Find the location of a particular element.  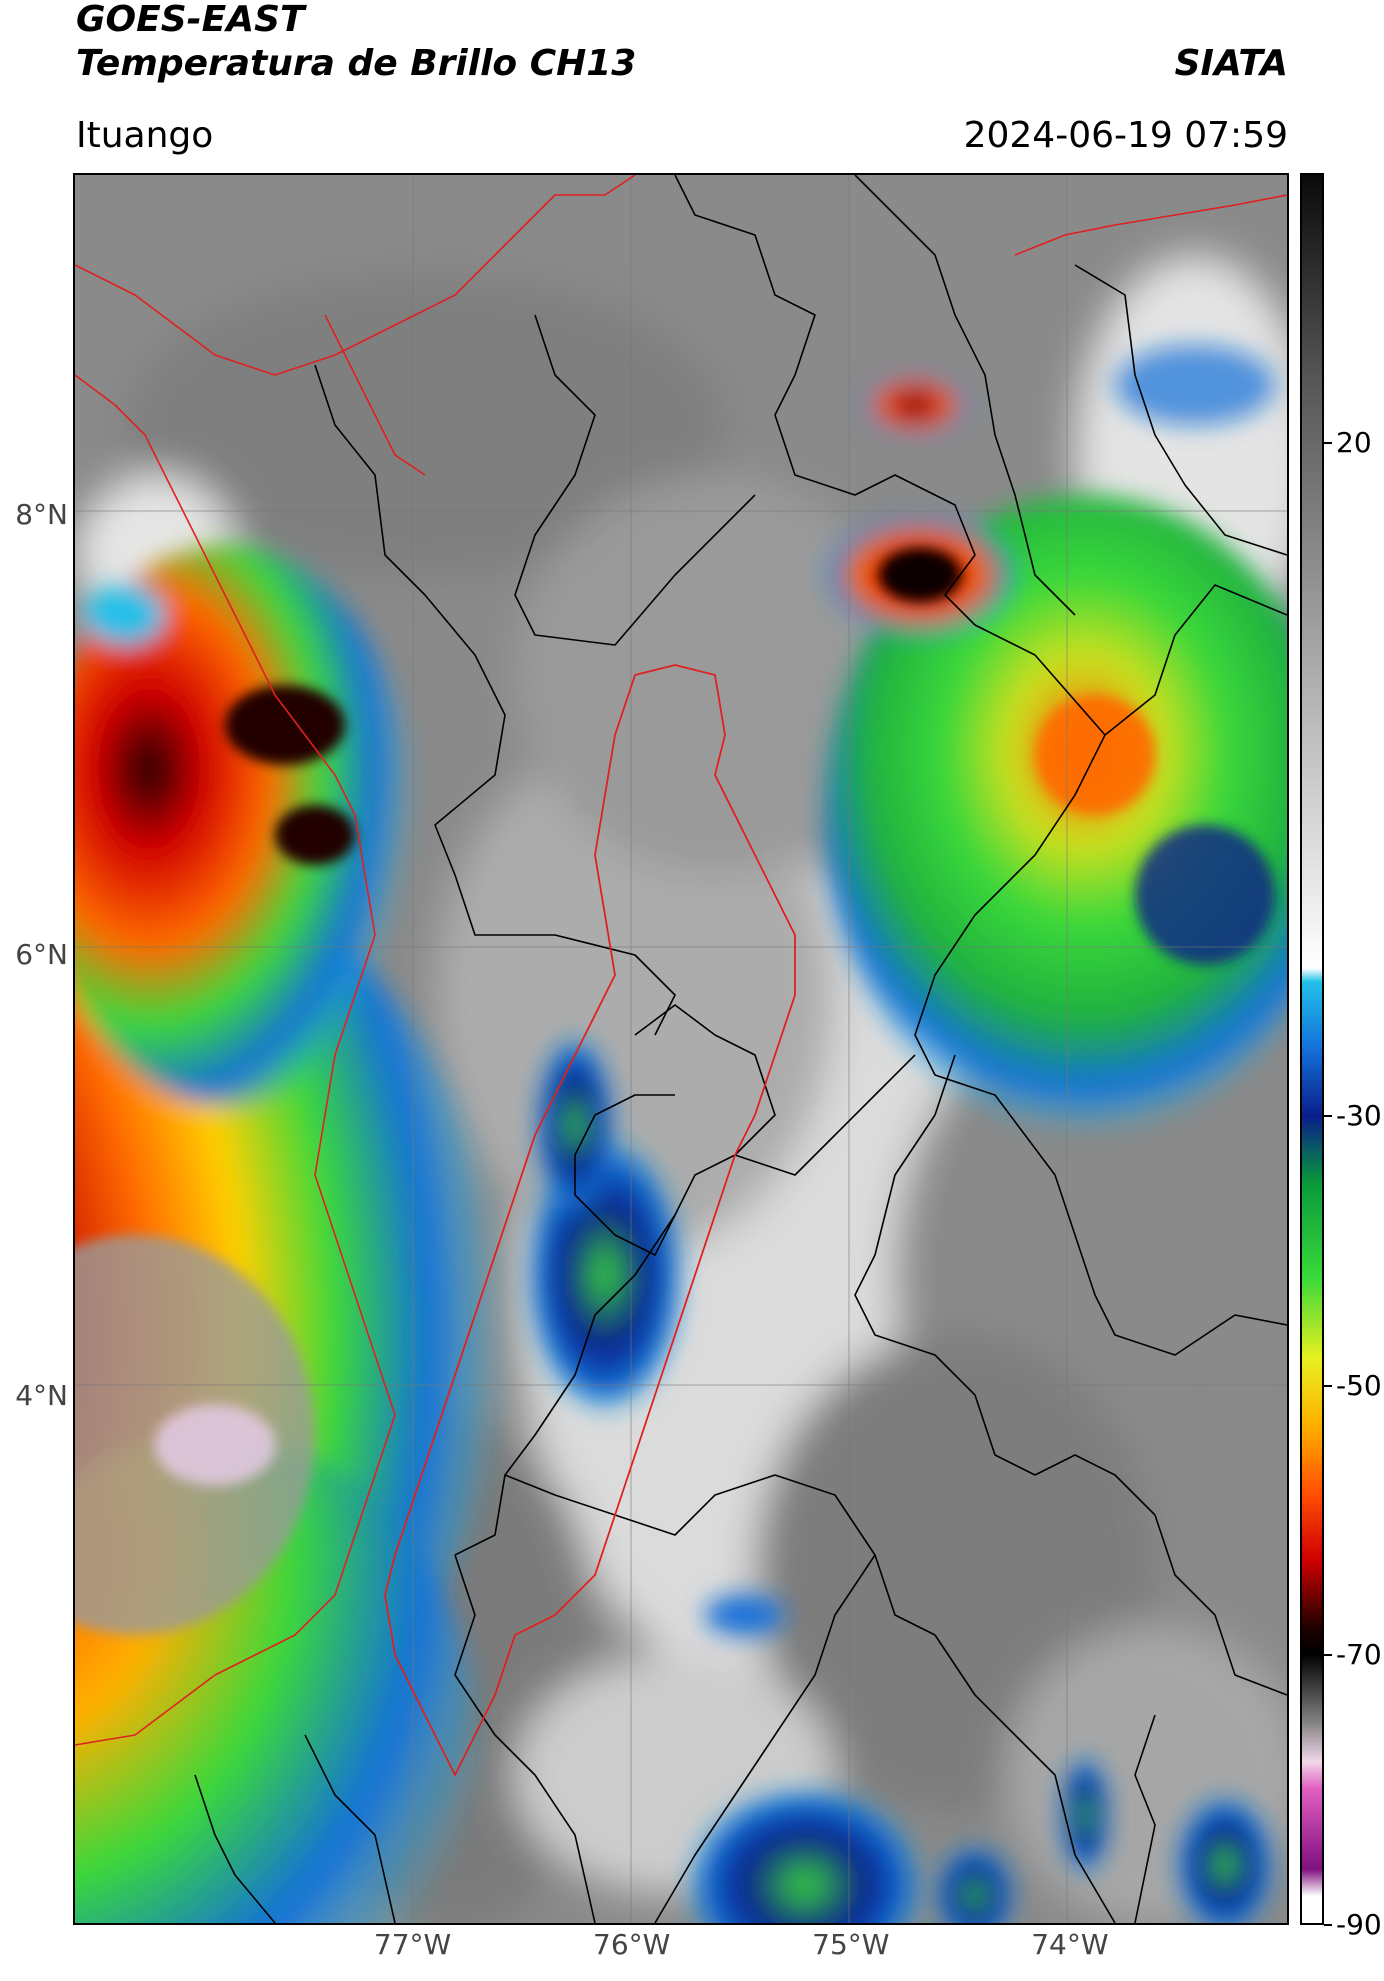

title-product: Temperatura de Brillo CH13 is located at coordinates (356, 63).